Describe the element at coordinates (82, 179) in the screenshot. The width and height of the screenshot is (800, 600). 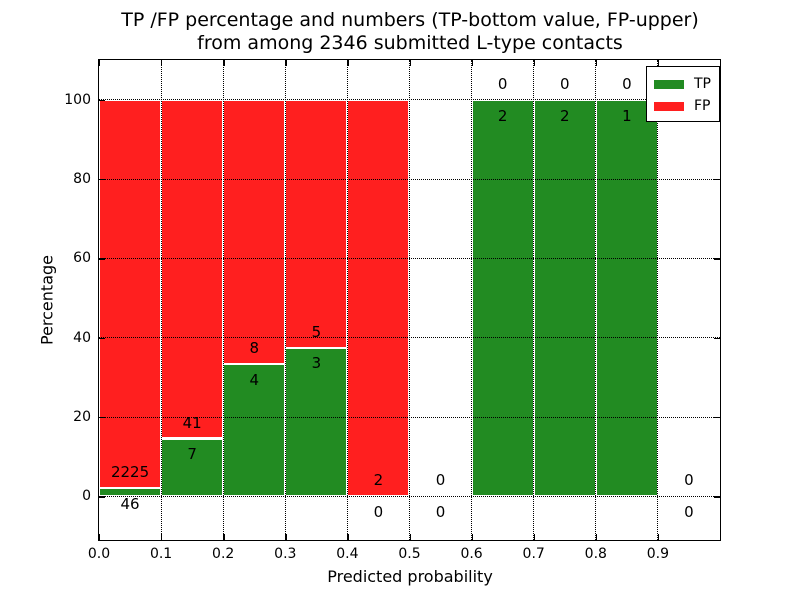
I see `y-tick-label: 80` at that location.